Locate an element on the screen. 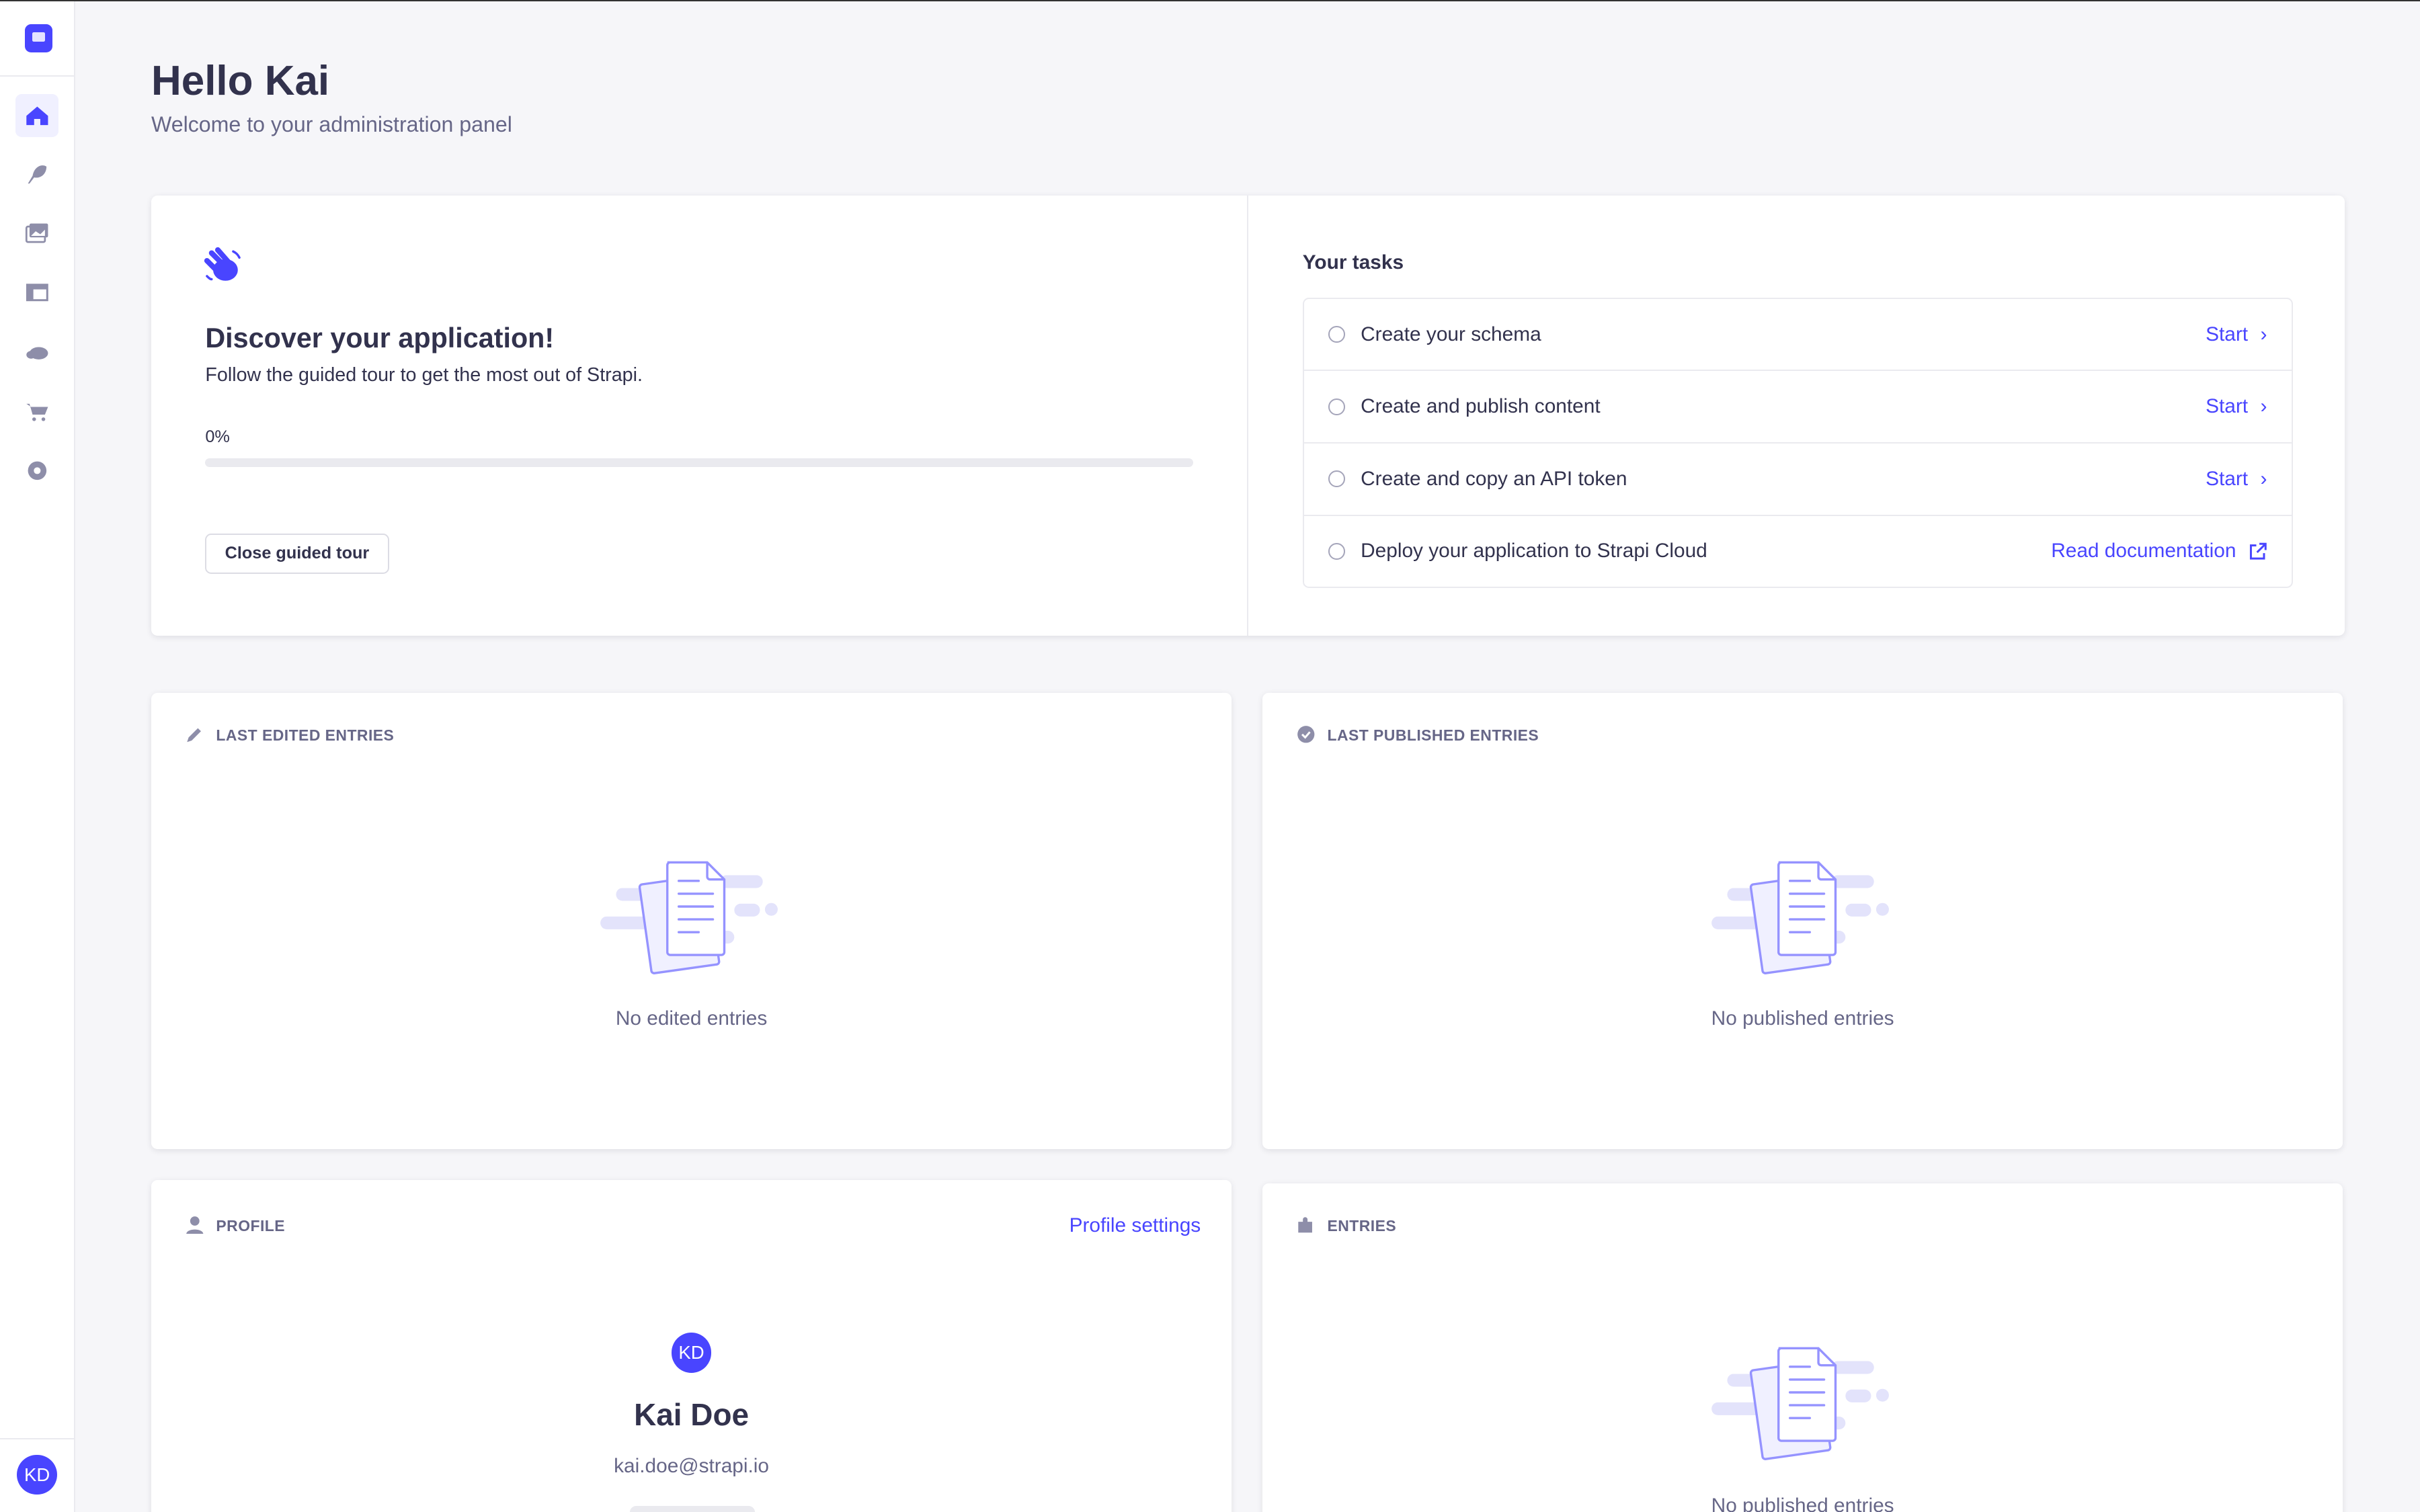 Image resolution: width=2420 pixels, height=1512 pixels. widget-title: Profile is located at coordinates (251, 1226).